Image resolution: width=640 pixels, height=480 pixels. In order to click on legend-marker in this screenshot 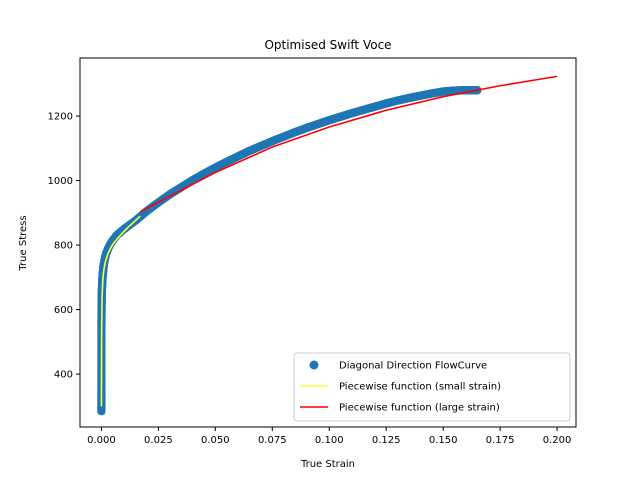, I will do `click(314, 365)`.